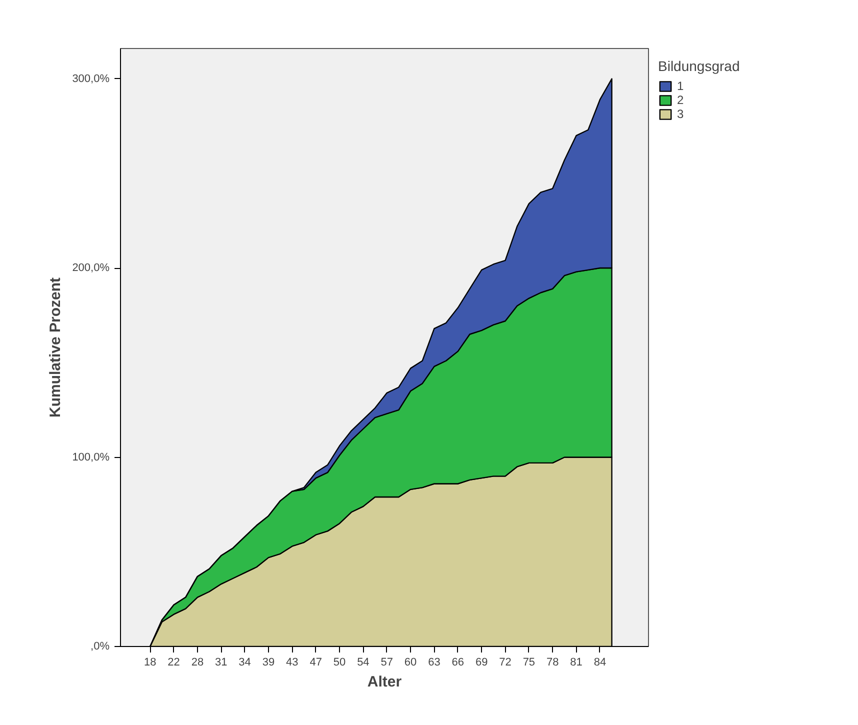 This screenshot has width=858, height=725. Describe the element at coordinates (552, 662) in the screenshot. I see `x-tick-label: 78` at that location.